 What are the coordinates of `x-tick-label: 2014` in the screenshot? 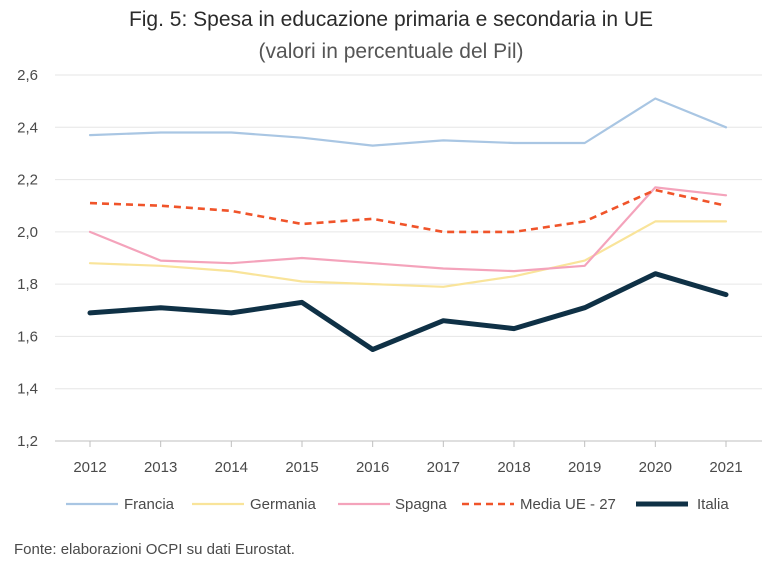 It's located at (231, 467).